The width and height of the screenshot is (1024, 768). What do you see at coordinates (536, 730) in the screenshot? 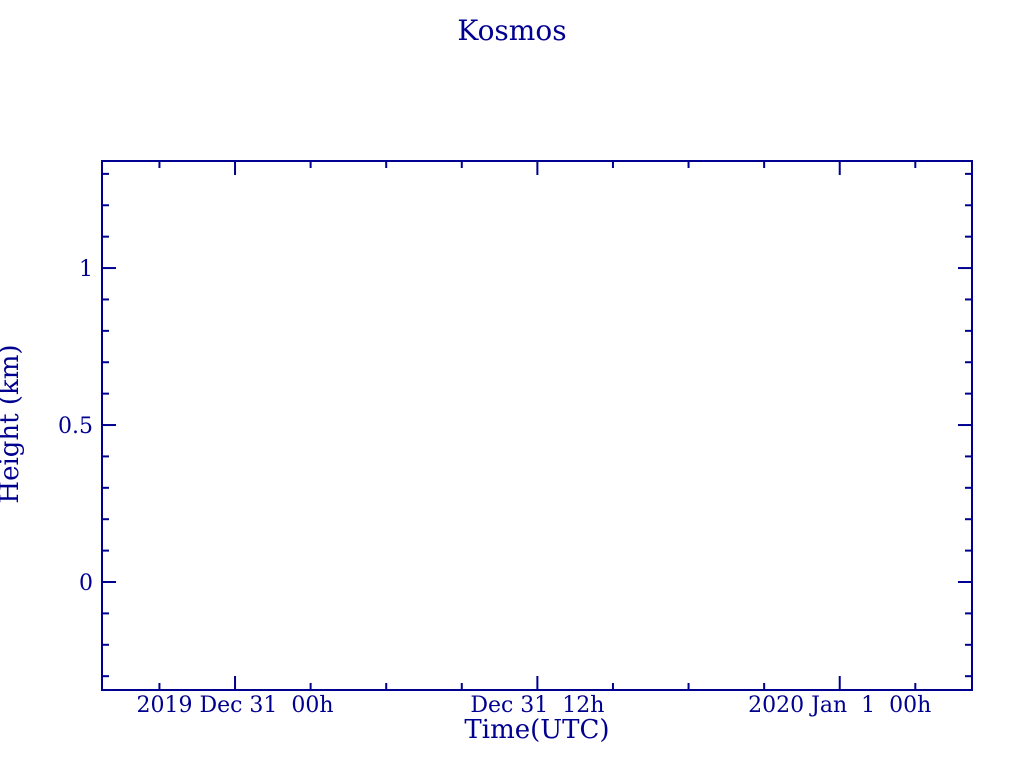
I see `x-axis-title: Time(UTC)` at bounding box center [536, 730].